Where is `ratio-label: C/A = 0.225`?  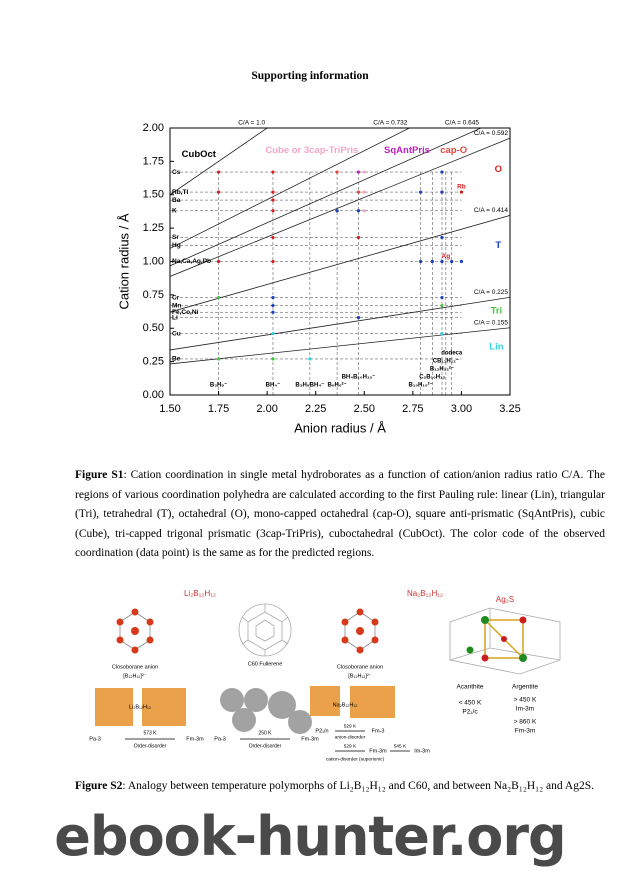 ratio-label: C/A = 0.225 is located at coordinates (491, 292).